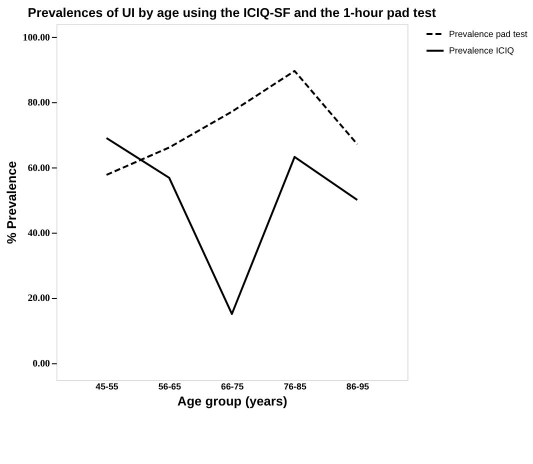 The height and width of the screenshot is (464, 533). Describe the element at coordinates (295, 386) in the screenshot. I see `x-tick-label: 76-85` at that location.